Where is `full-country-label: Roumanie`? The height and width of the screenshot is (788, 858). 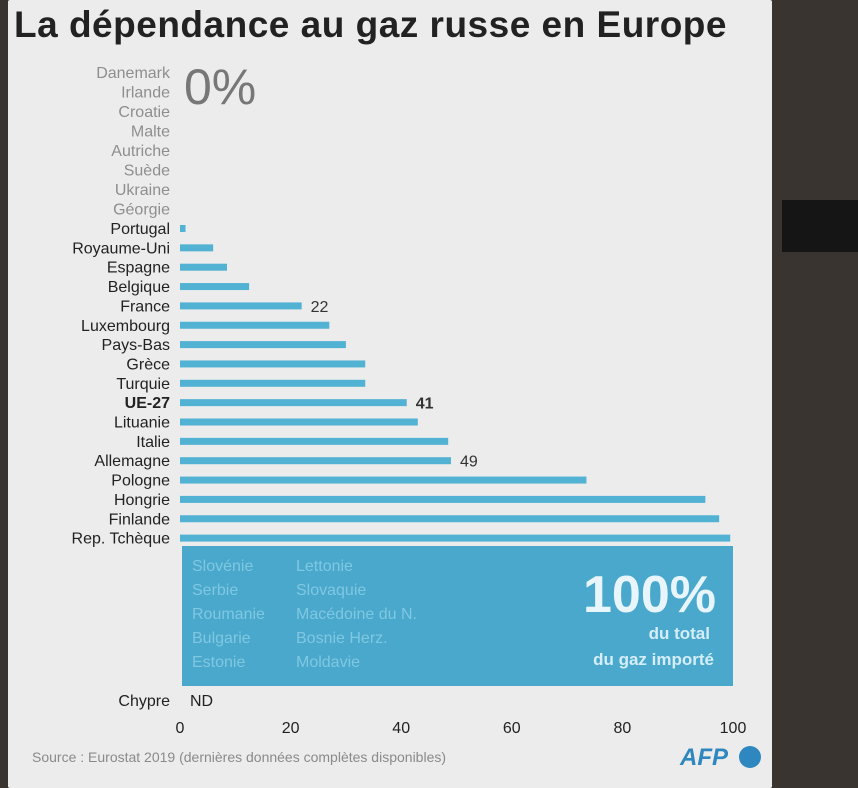 full-country-label: Roumanie is located at coordinates (228, 614).